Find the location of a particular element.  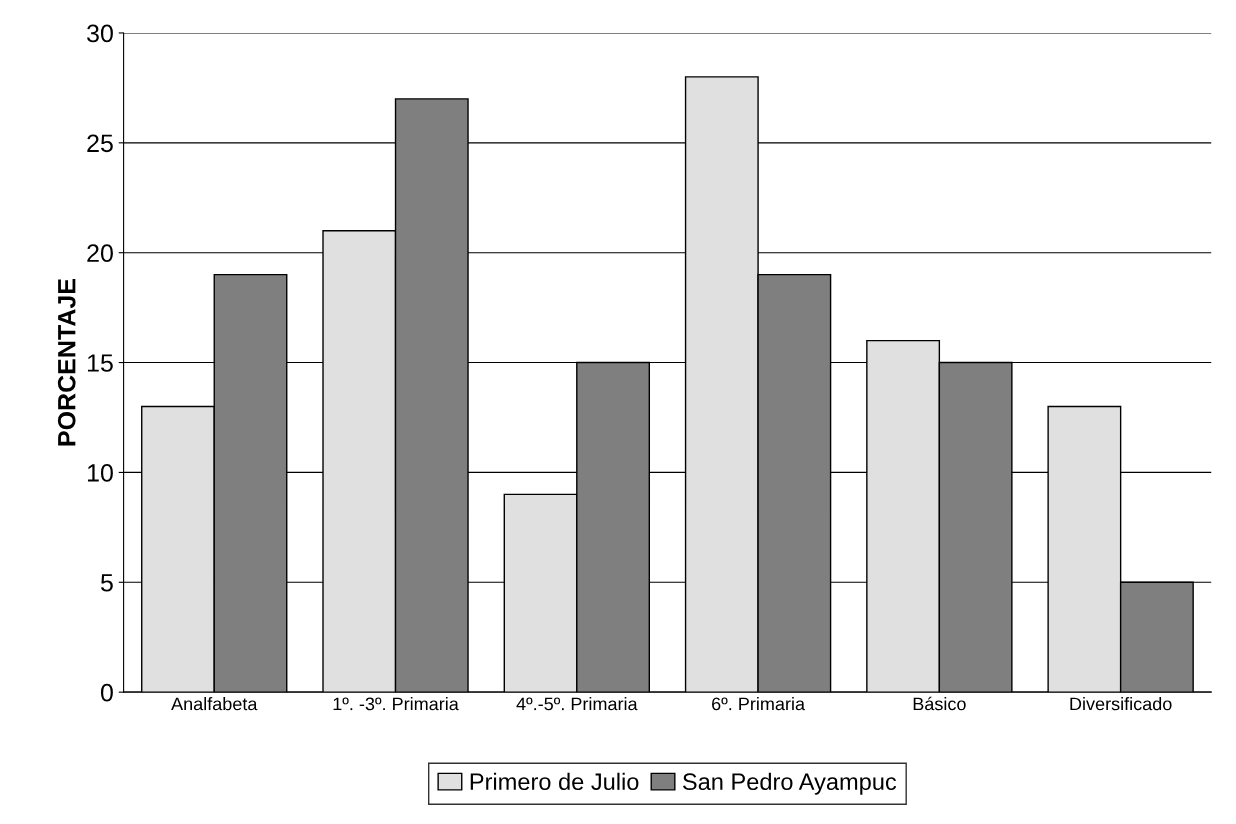

x-tick-label: Básico is located at coordinates (939, 703).